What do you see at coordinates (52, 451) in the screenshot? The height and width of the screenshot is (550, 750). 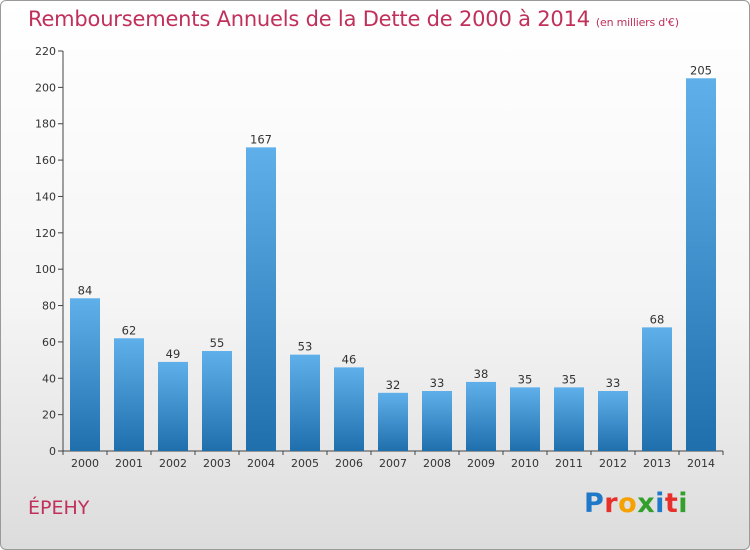 I see `y-tick-label: 0` at bounding box center [52, 451].